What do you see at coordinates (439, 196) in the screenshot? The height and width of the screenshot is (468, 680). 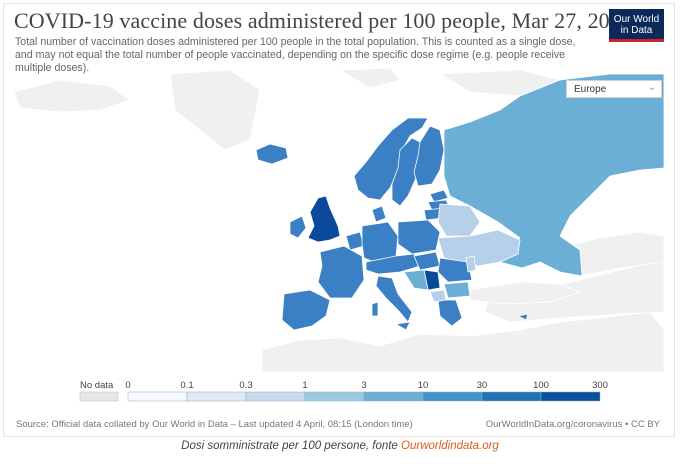 I see `estonia` at bounding box center [439, 196].